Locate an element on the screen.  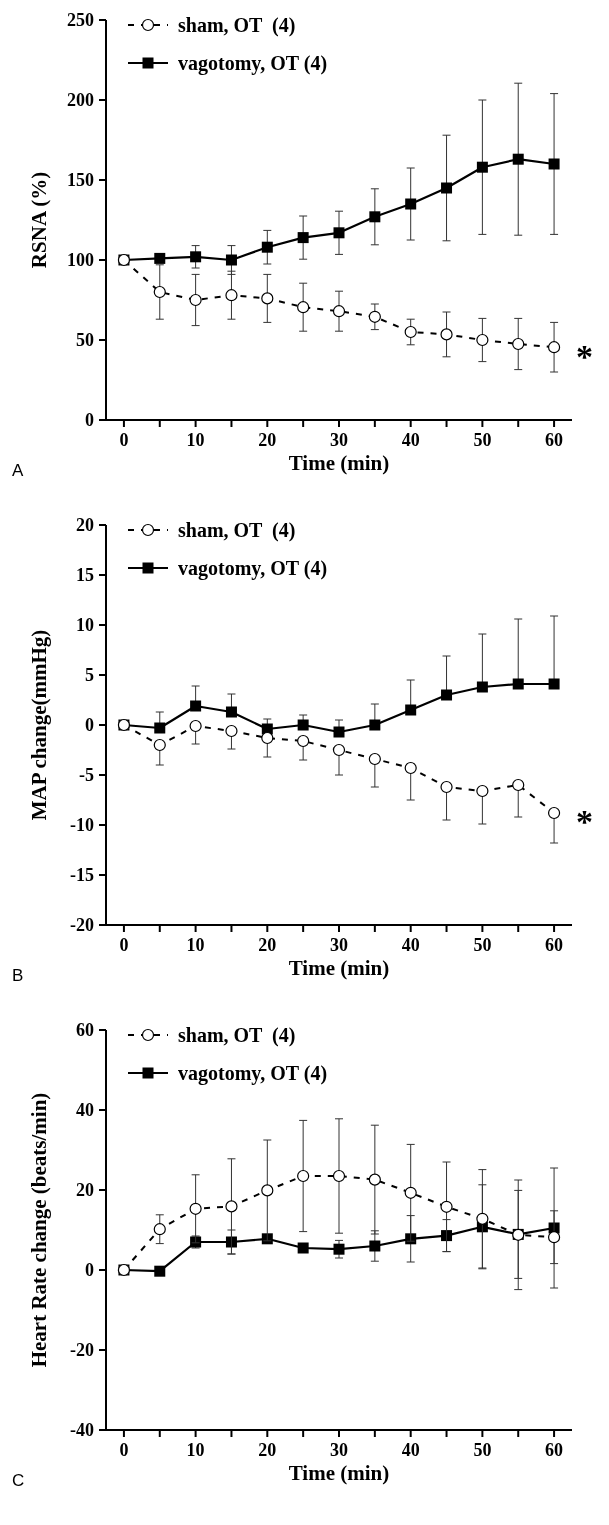
y-axis-title: Heart Rate change (beats/min) is located at coordinates (39, 1230).